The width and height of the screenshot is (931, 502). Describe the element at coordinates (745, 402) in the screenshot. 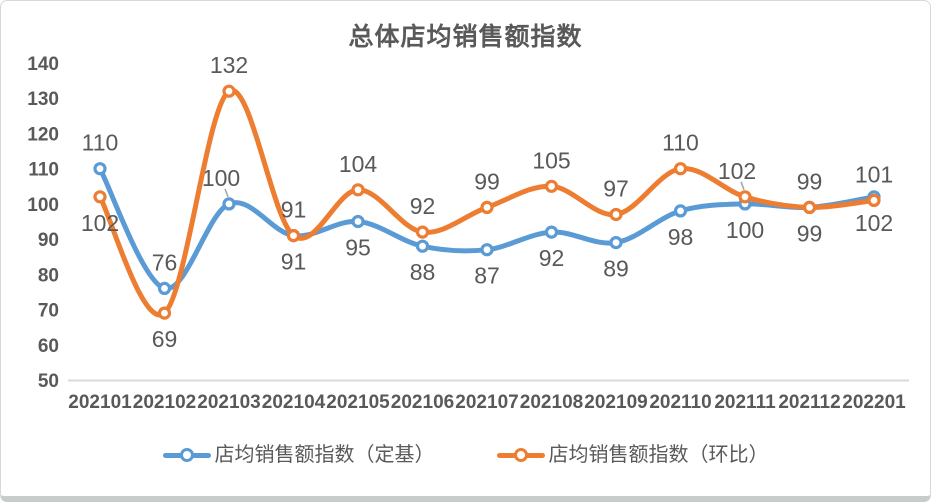

I see `x-axis-tick-label: 202111` at that location.